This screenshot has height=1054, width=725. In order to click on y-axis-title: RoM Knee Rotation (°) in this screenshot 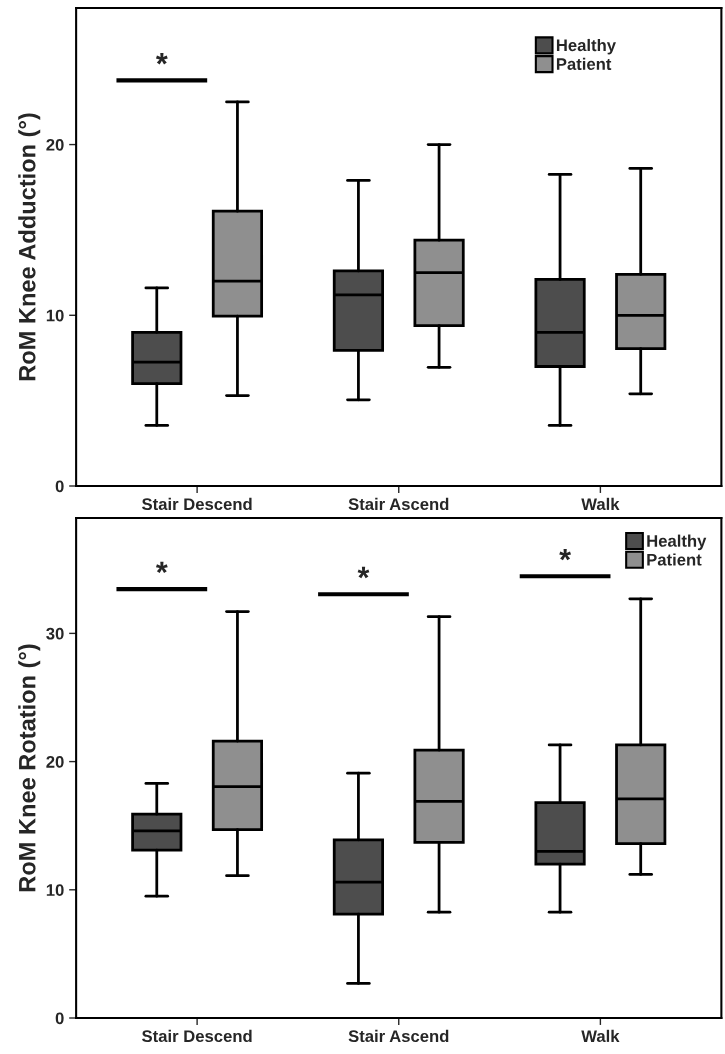, I will do `click(29, 768)`.